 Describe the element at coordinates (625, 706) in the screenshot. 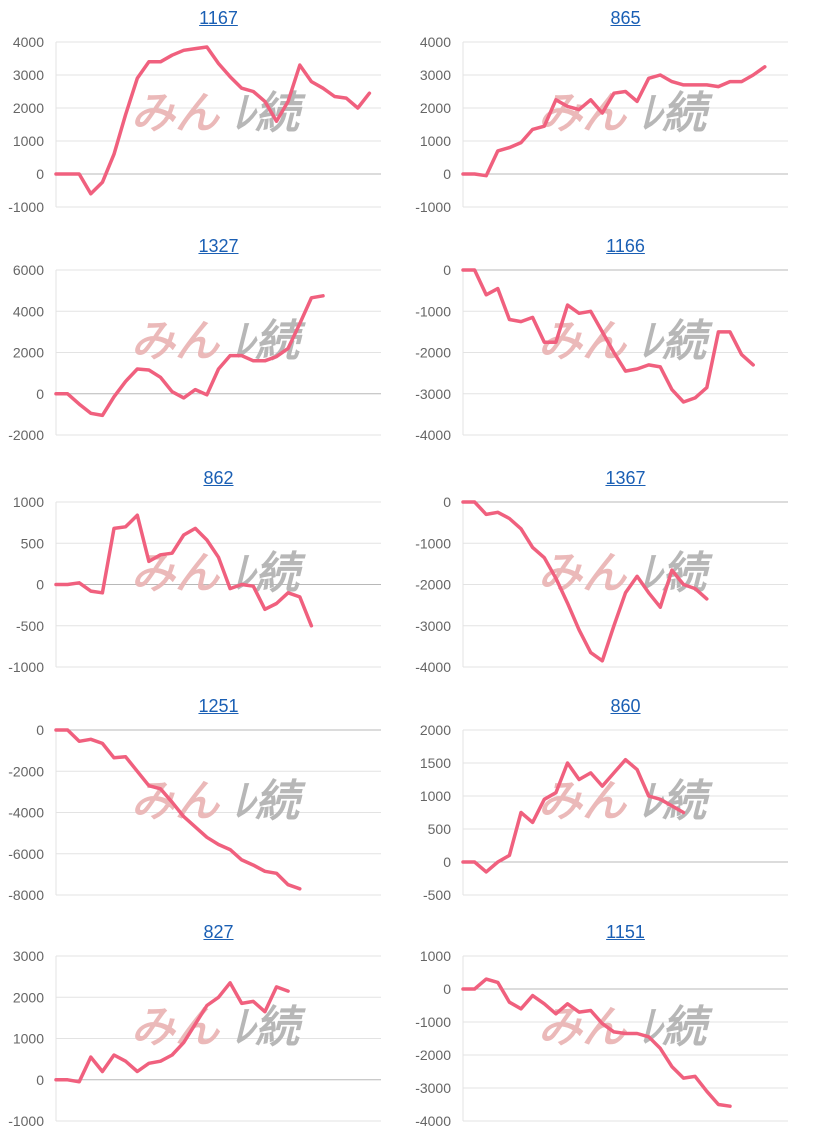

I see `chart-title-link: 860` at that location.